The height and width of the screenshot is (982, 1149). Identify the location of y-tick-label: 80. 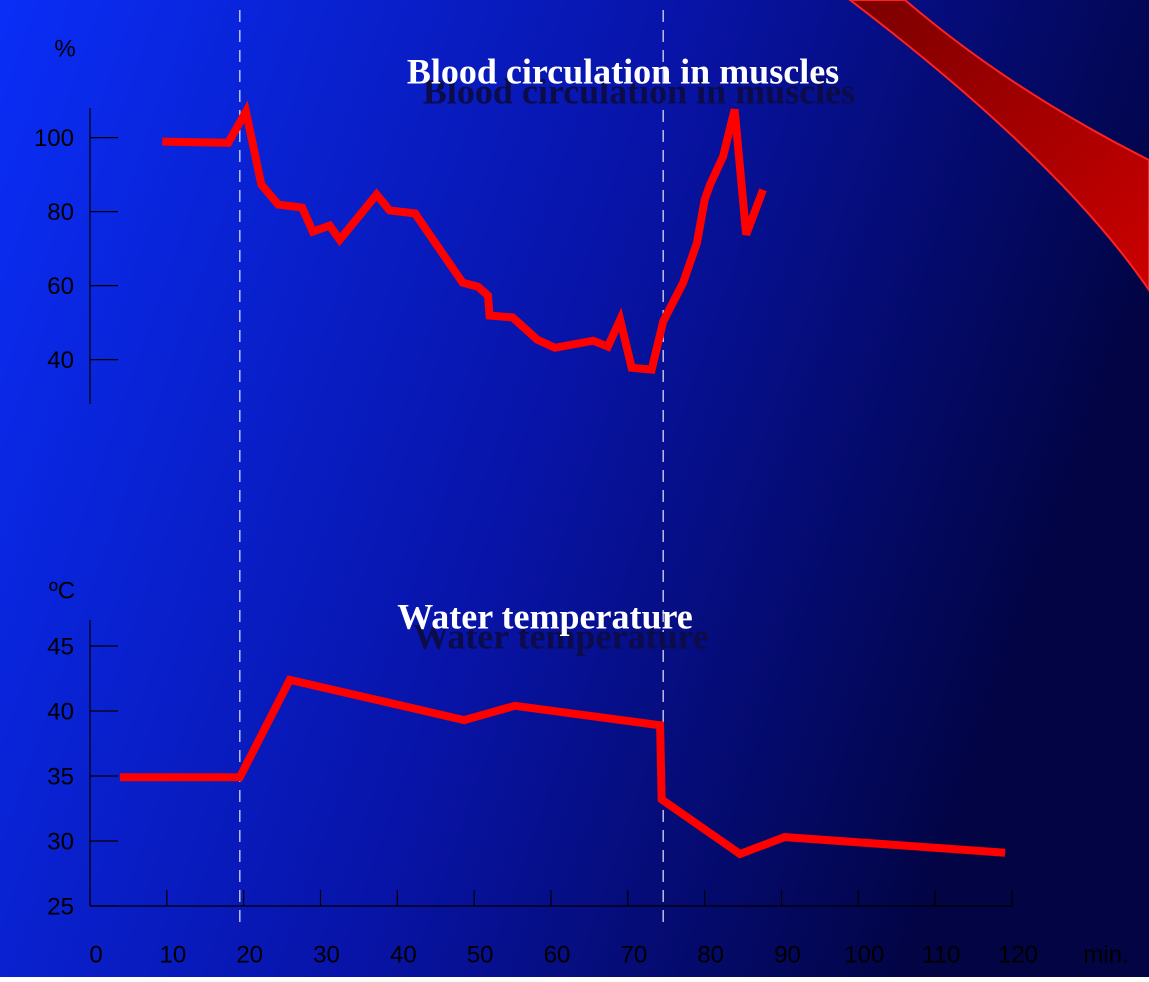
(60, 212).